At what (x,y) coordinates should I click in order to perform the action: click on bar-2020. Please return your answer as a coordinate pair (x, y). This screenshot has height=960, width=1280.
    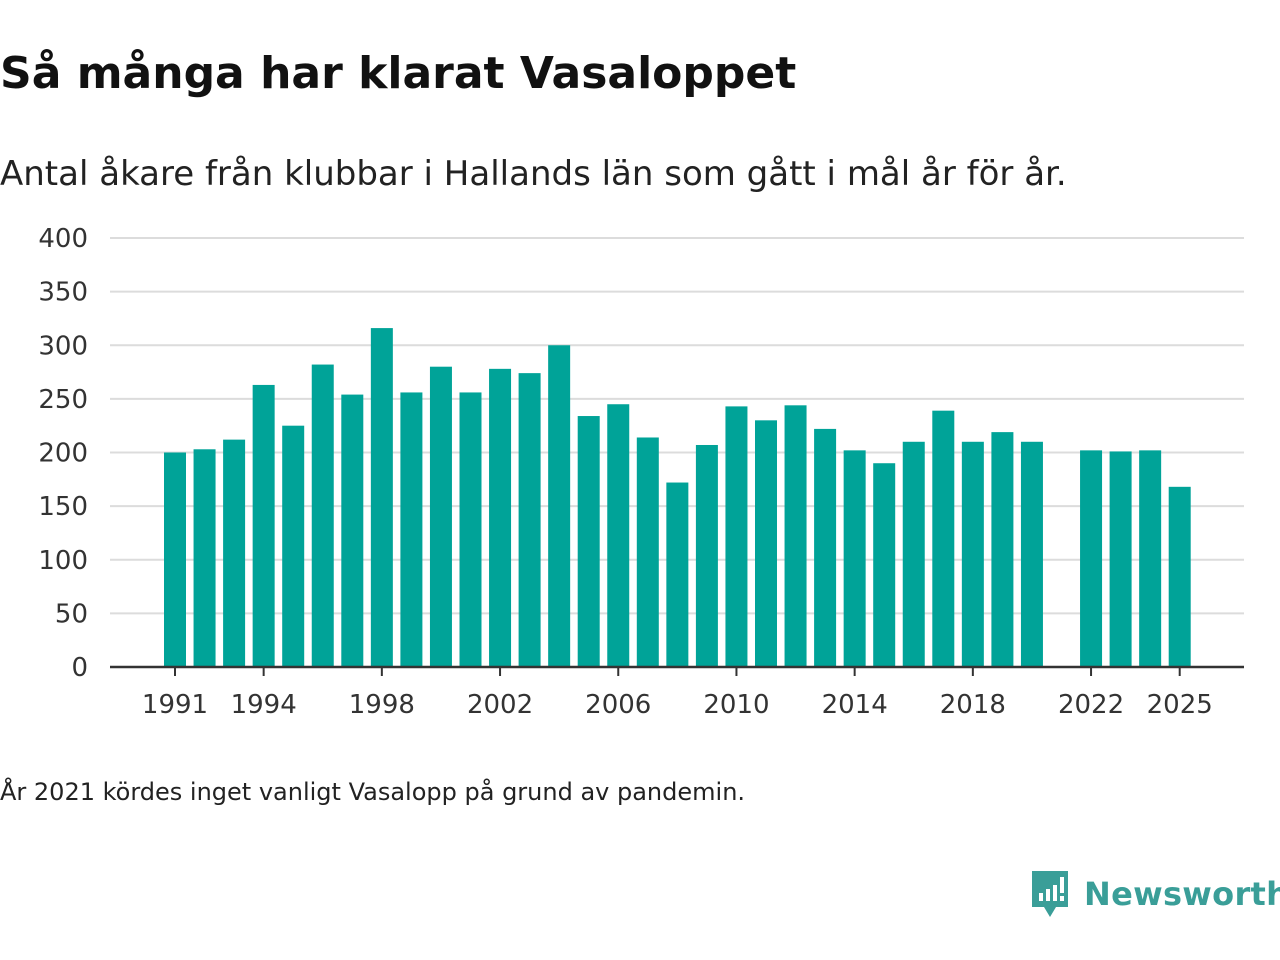
    Looking at the image, I should click on (1031, 554).